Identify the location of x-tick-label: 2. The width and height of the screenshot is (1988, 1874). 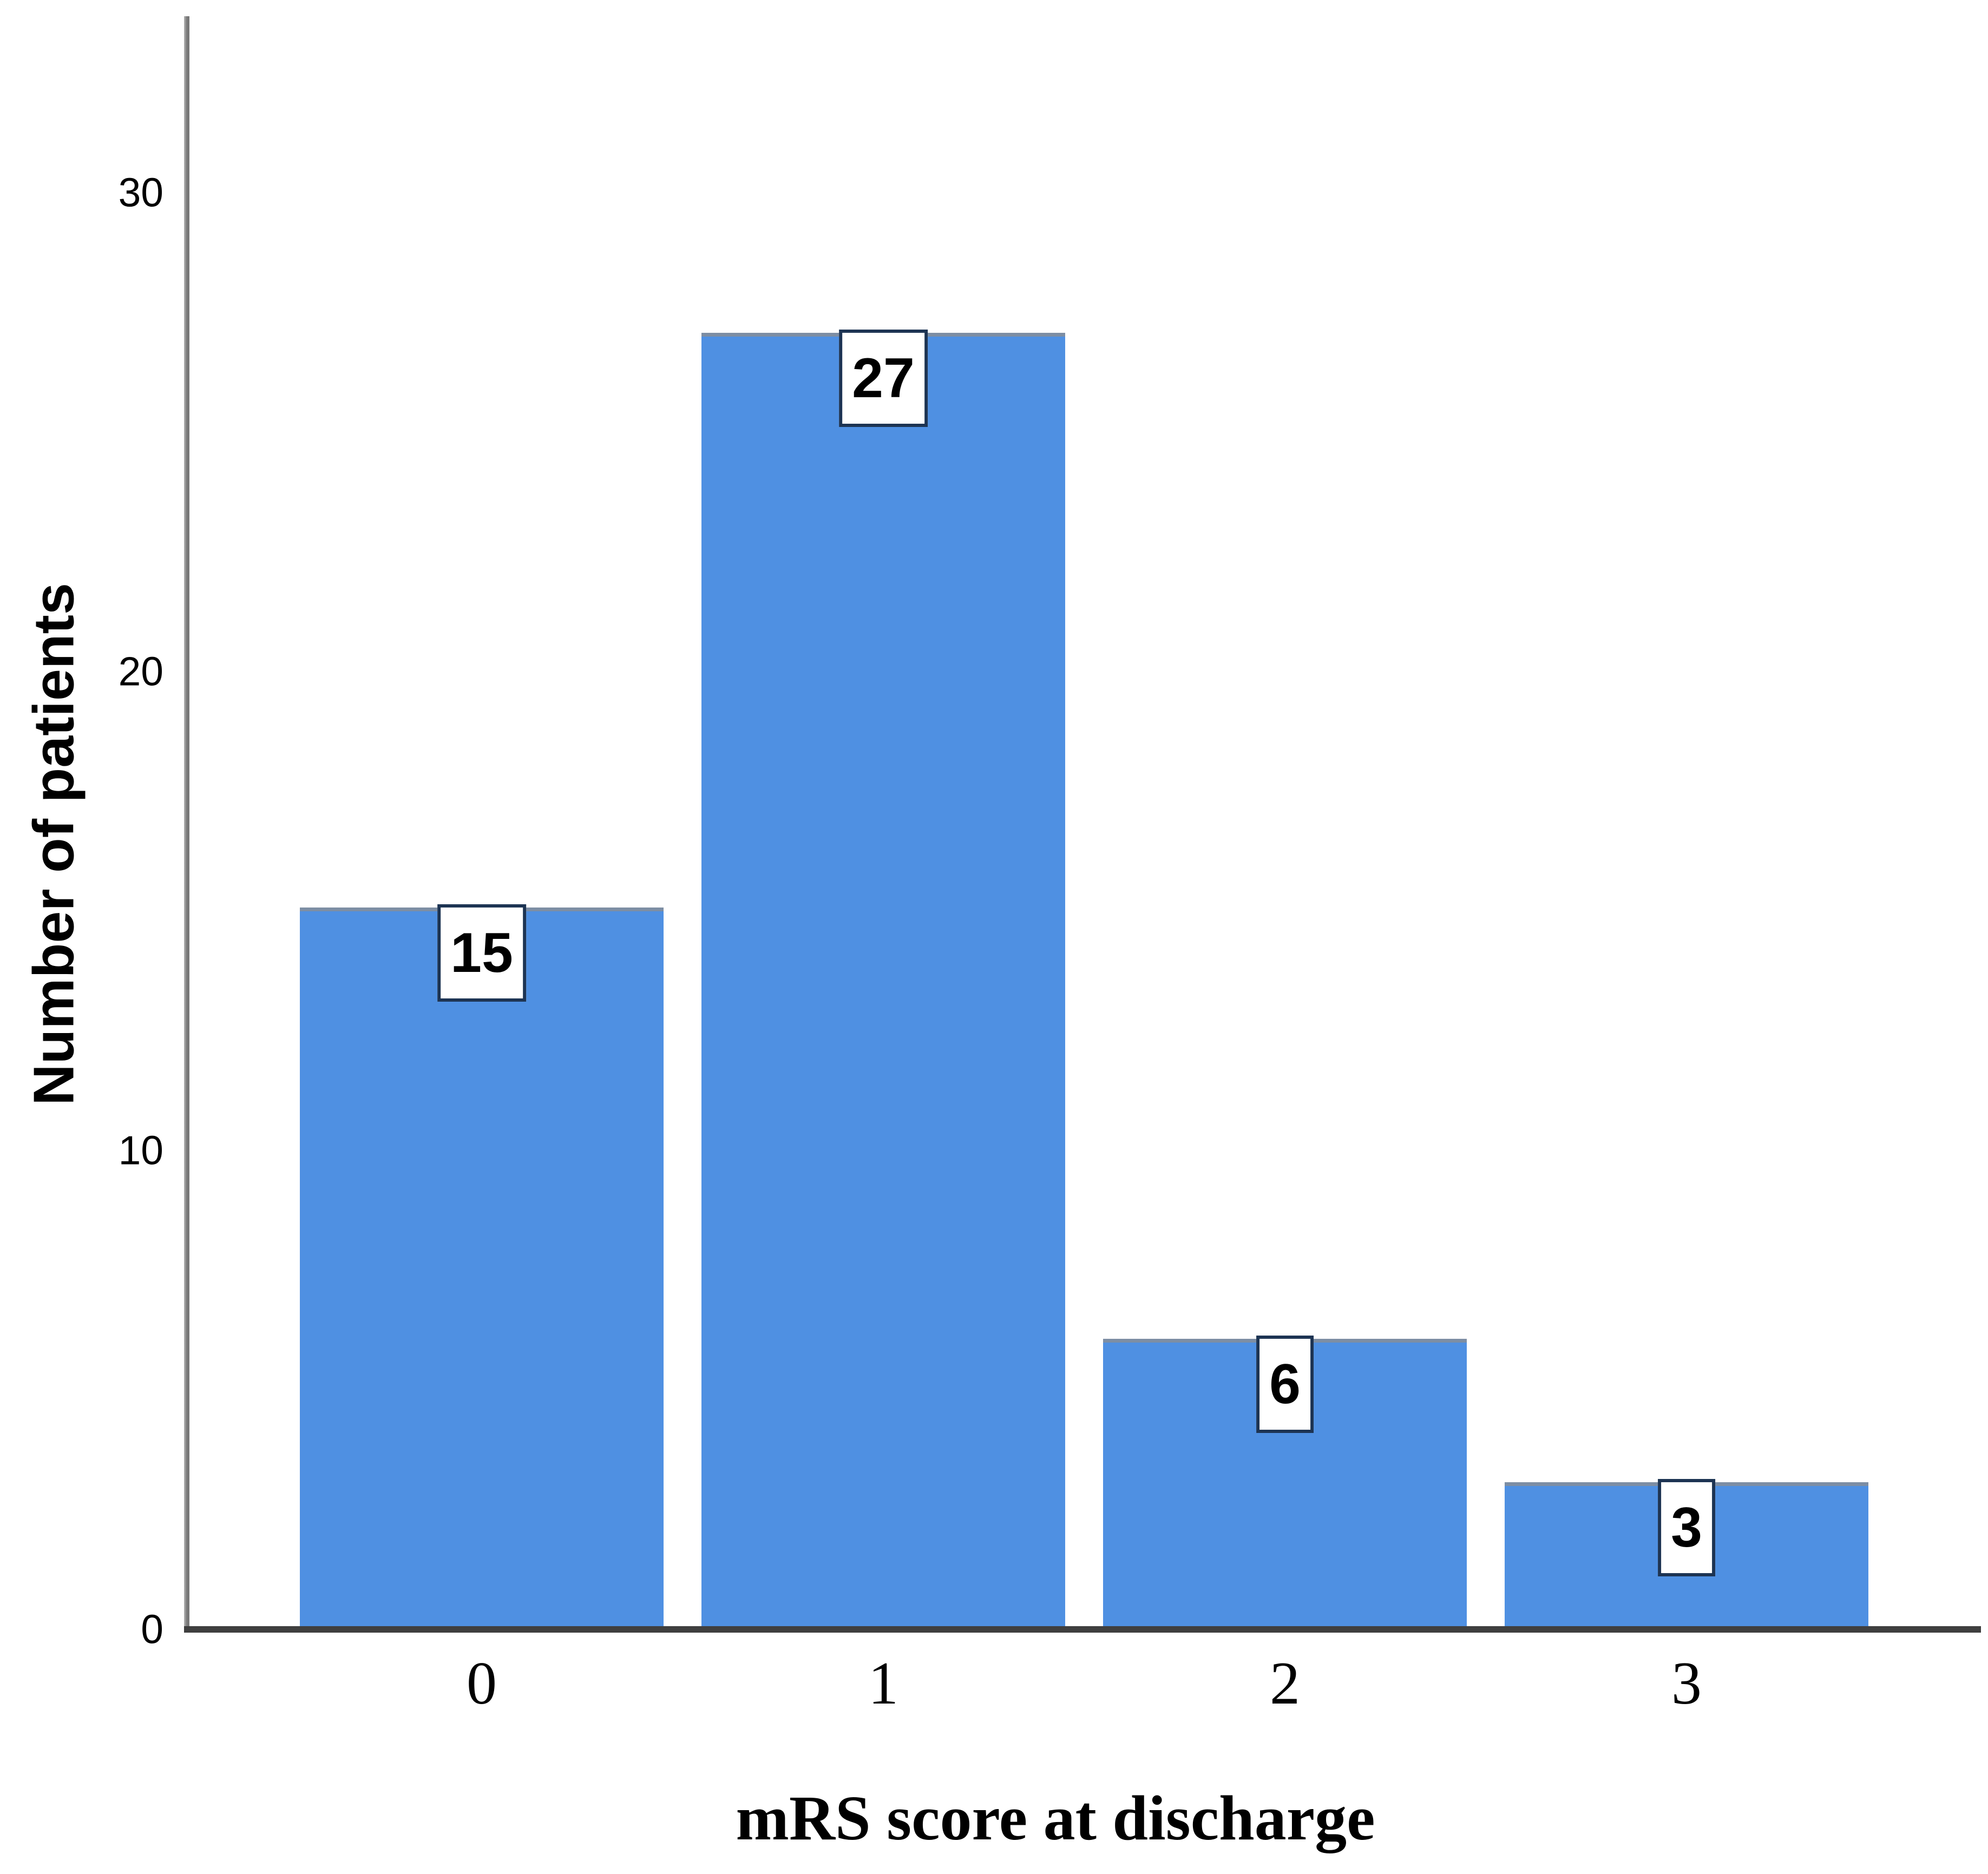
(1285, 1683).